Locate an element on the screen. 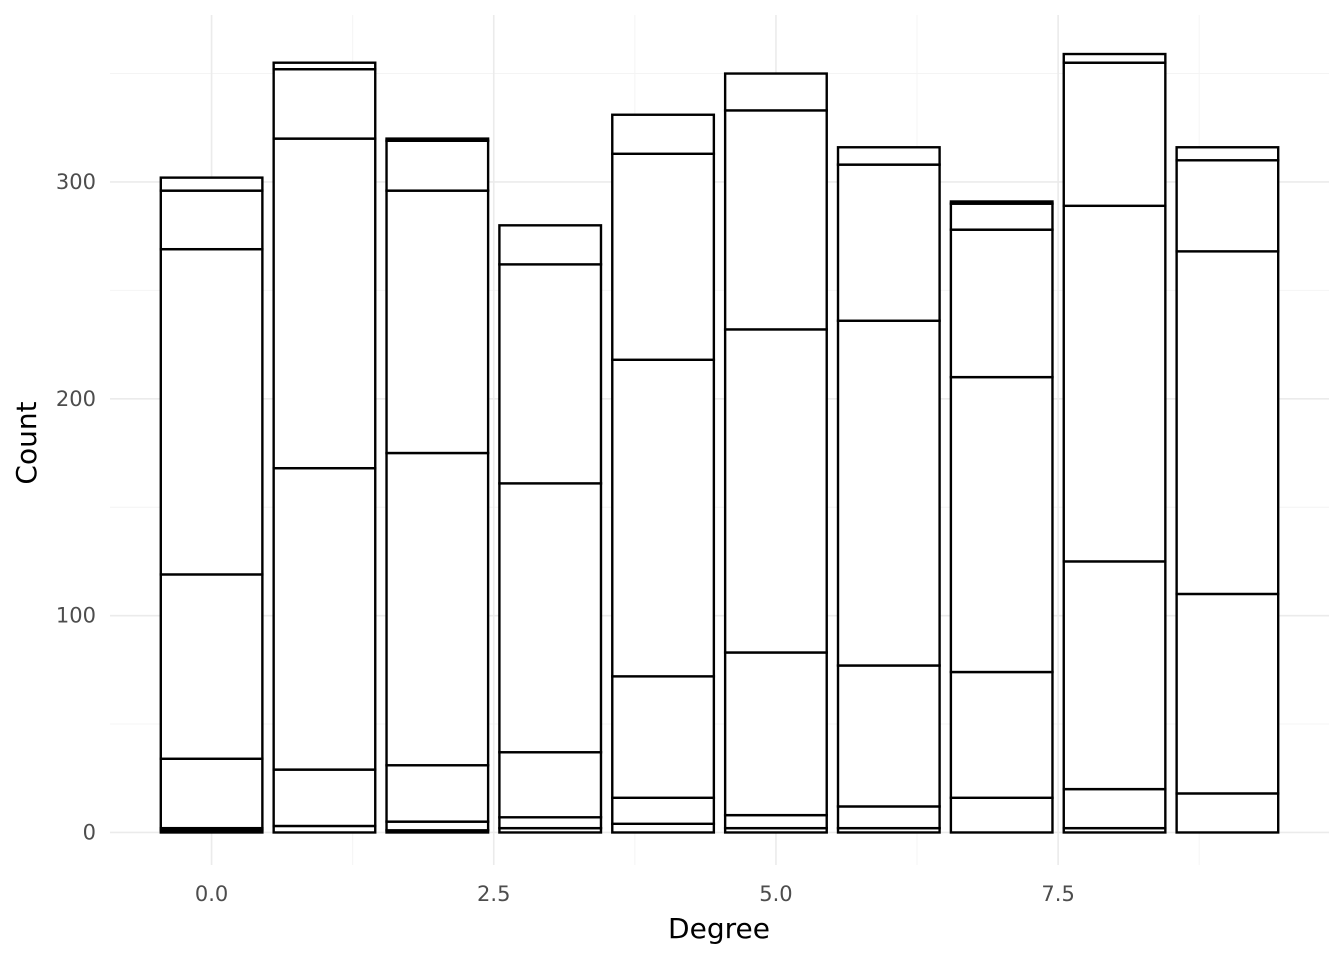 The width and height of the screenshot is (1344, 960). y-tick-label: 300 is located at coordinates (76, 182).